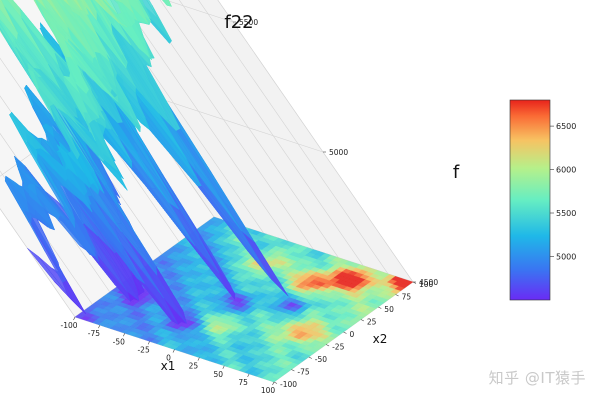 This screenshot has height=400, width=600. I want to click on z-tick-label: 5000, so click(338, 152).